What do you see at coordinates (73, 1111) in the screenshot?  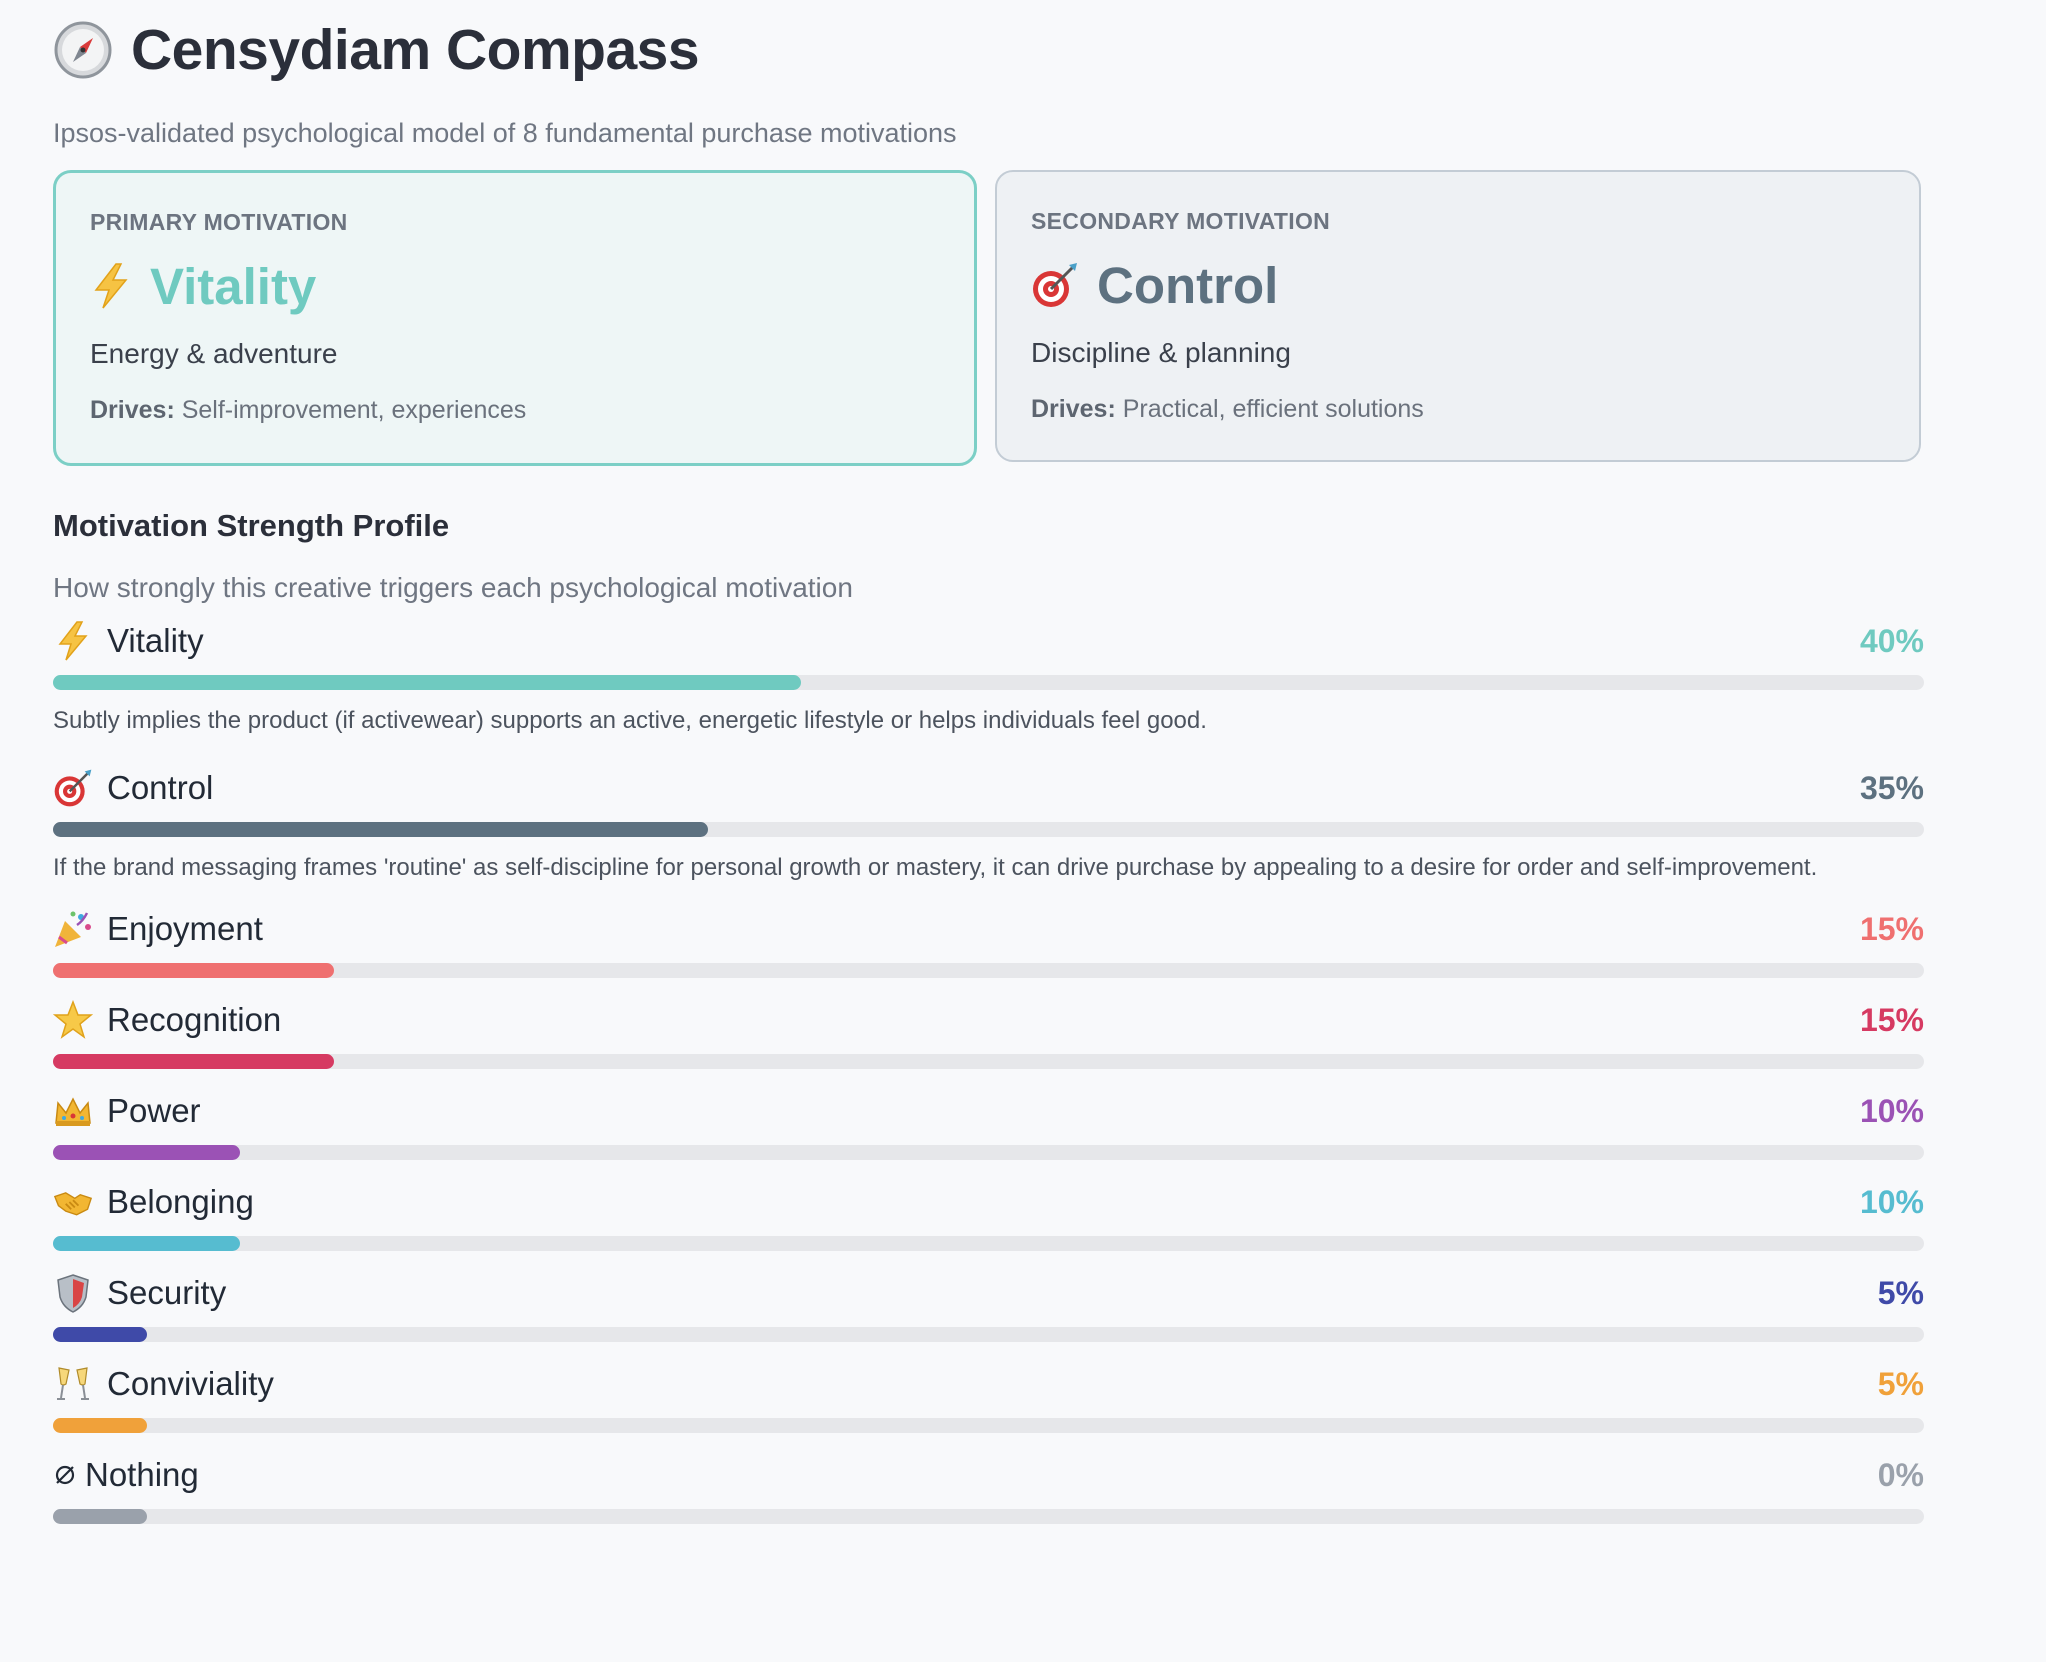 I see `crown-icon` at bounding box center [73, 1111].